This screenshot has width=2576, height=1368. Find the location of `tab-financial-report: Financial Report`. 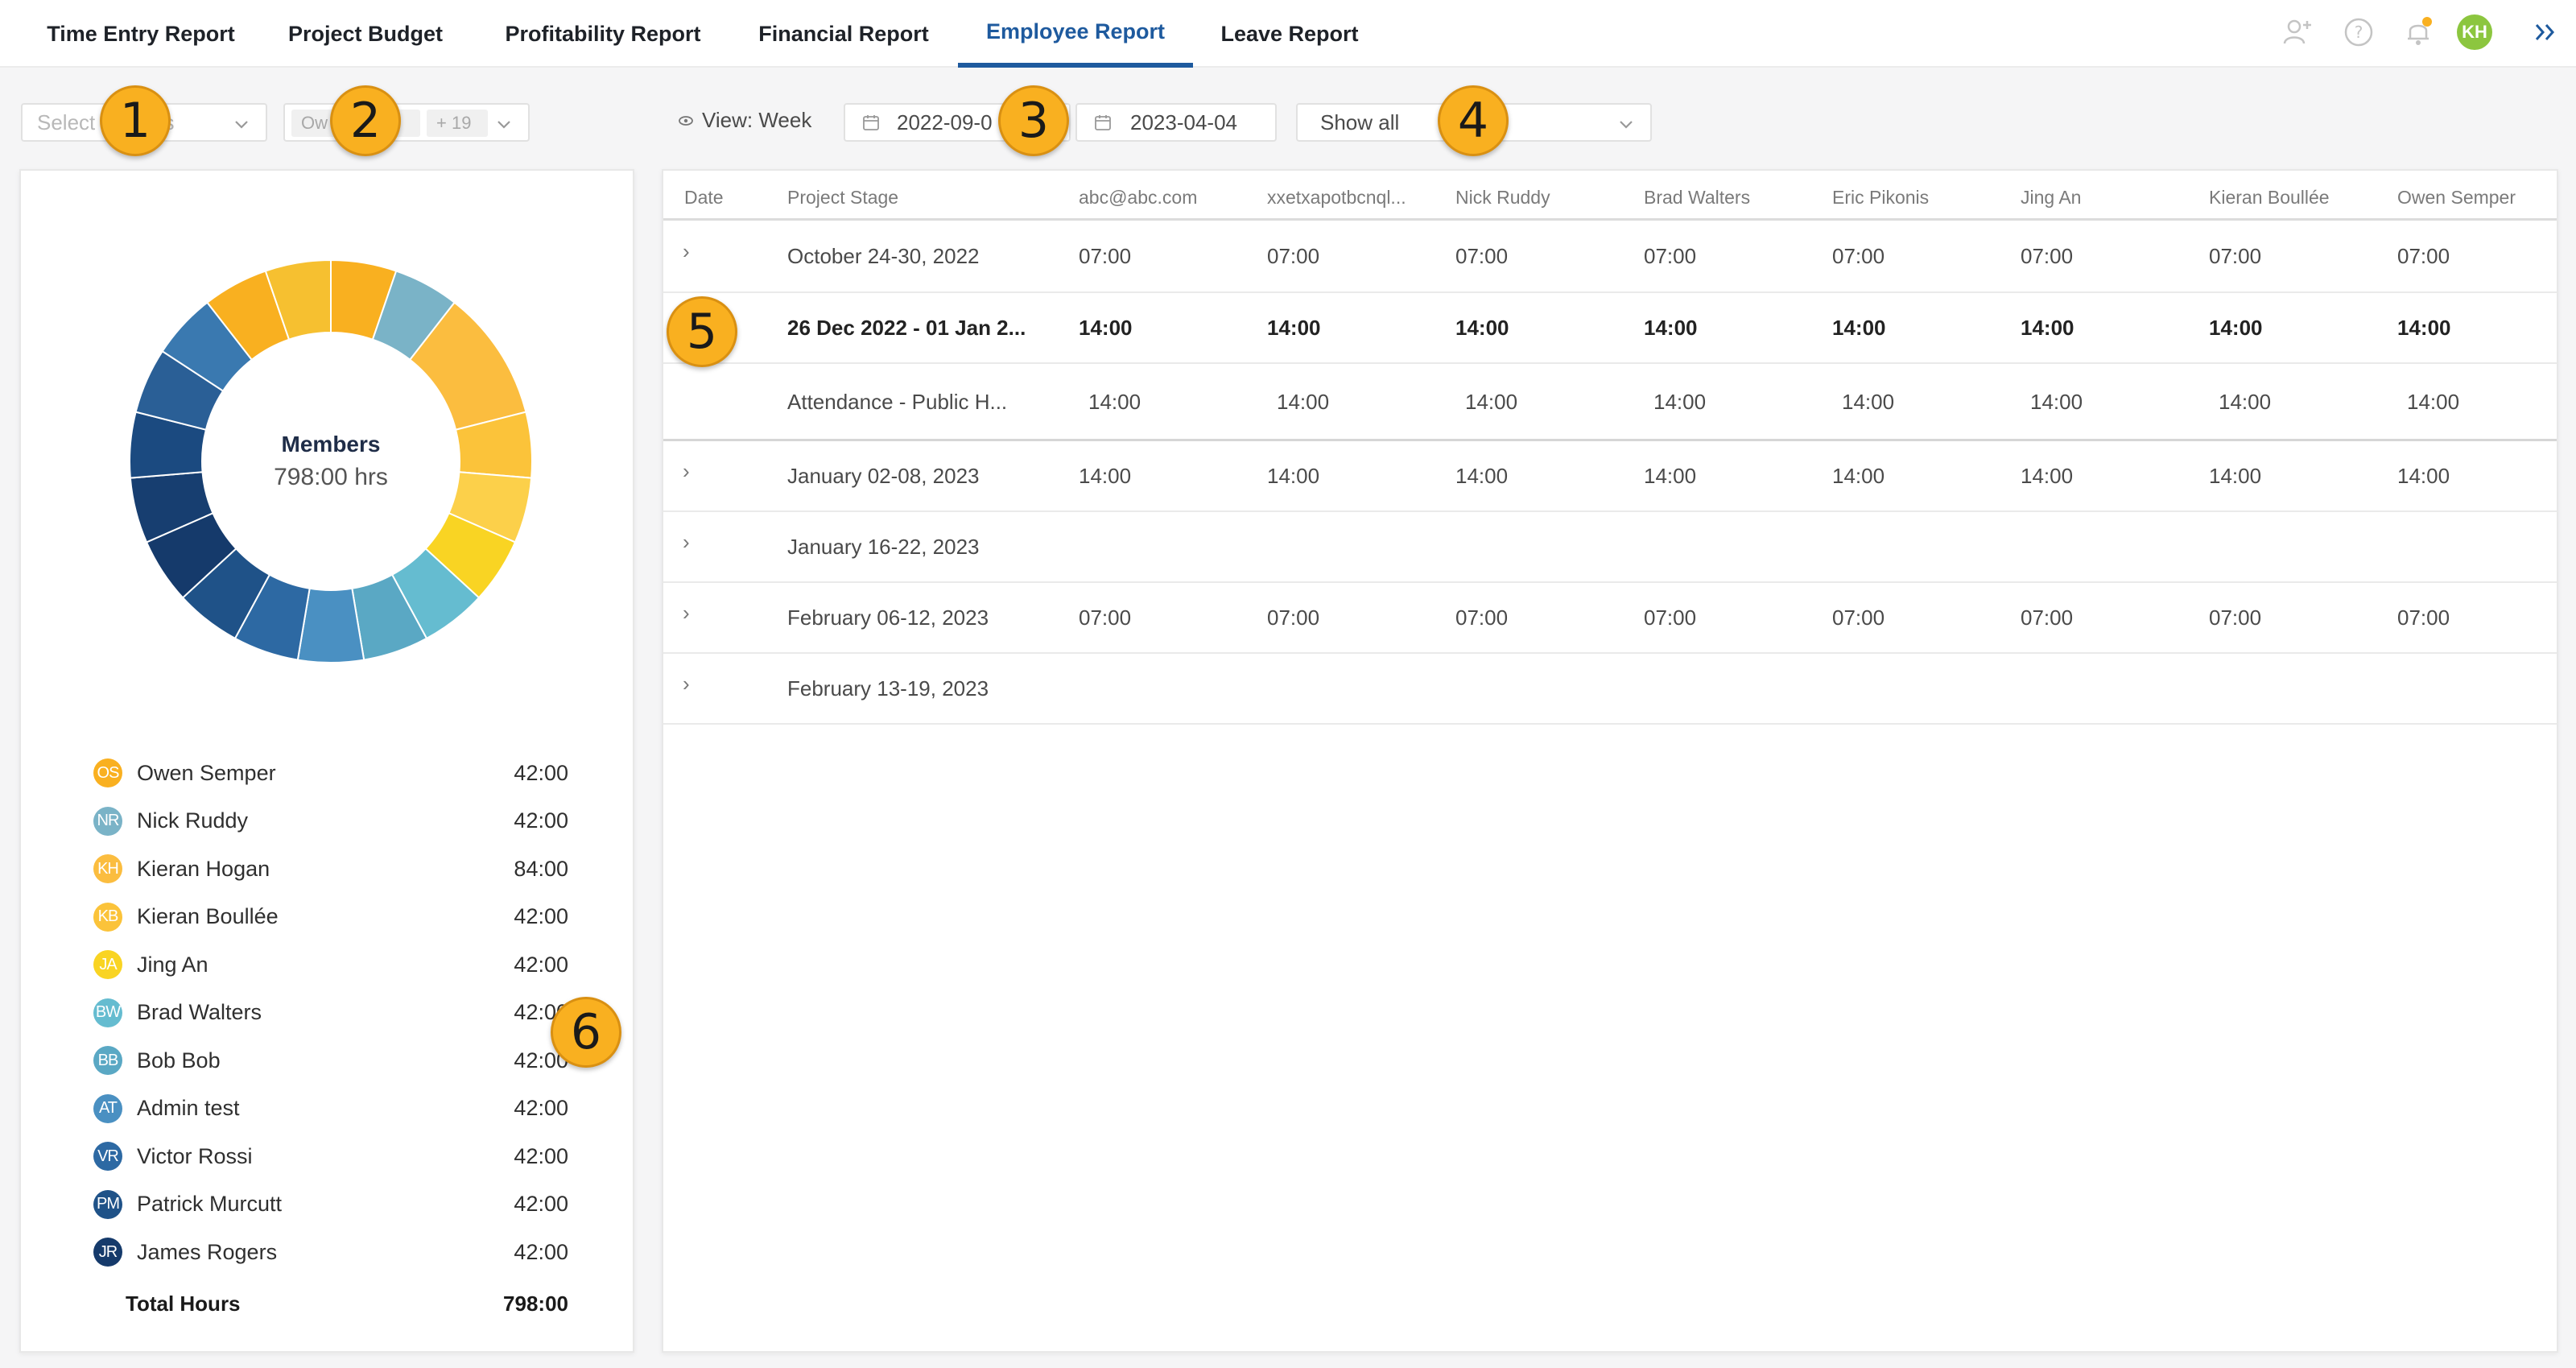

tab-financial-report: Financial Report is located at coordinates (844, 33).